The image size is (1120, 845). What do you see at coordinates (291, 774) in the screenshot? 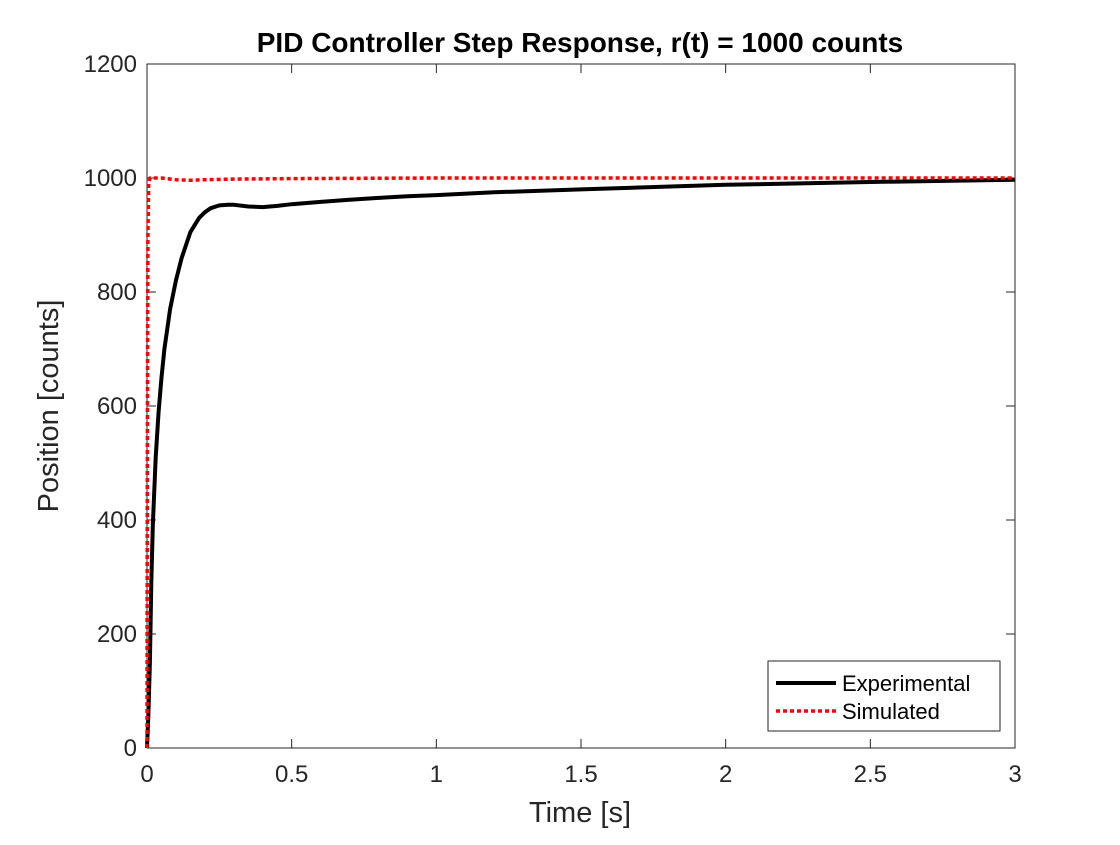
I see `x-tick-label: 0.5` at bounding box center [291, 774].